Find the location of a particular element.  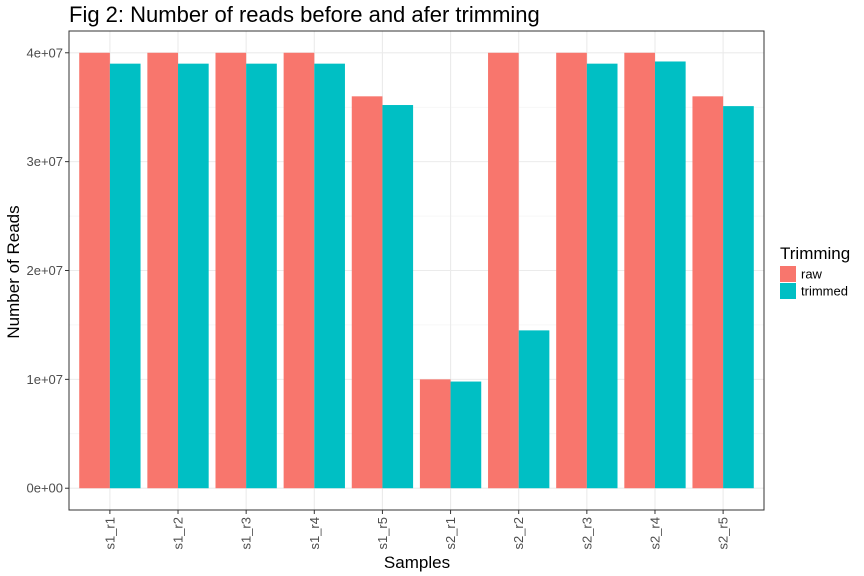

bar-raw-s1_r5 is located at coordinates (367, 292).